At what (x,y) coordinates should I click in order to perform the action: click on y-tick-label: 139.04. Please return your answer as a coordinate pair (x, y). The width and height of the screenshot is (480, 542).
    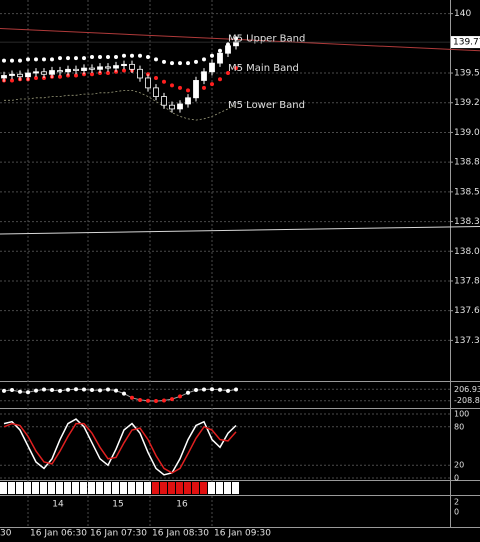
    Looking at the image, I should click on (467, 133).